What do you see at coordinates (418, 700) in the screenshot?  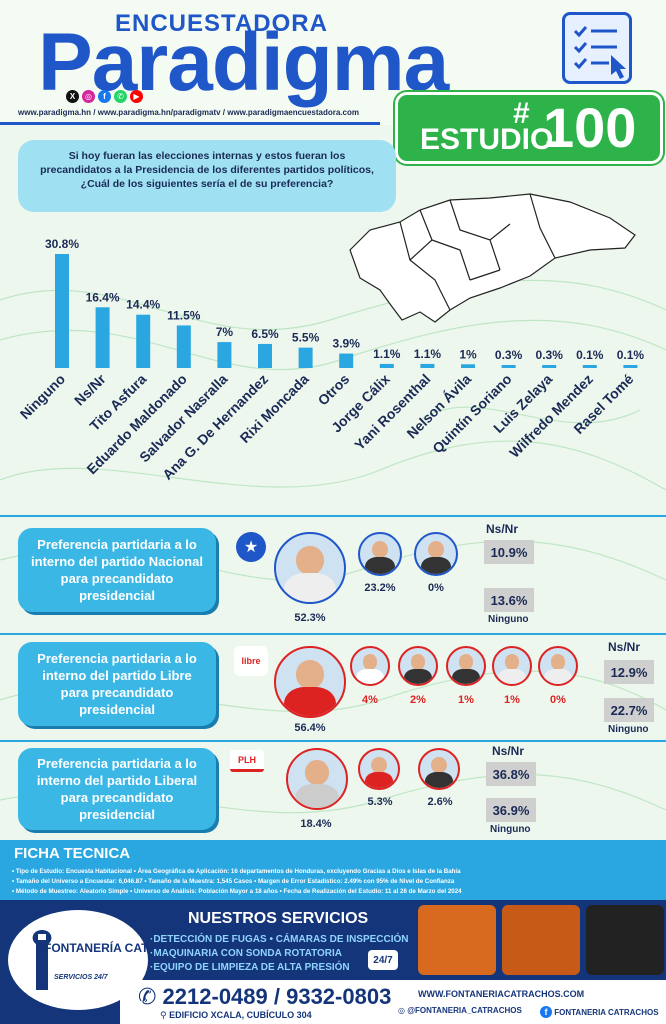 I see `libre-pct-3: 2%` at bounding box center [418, 700].